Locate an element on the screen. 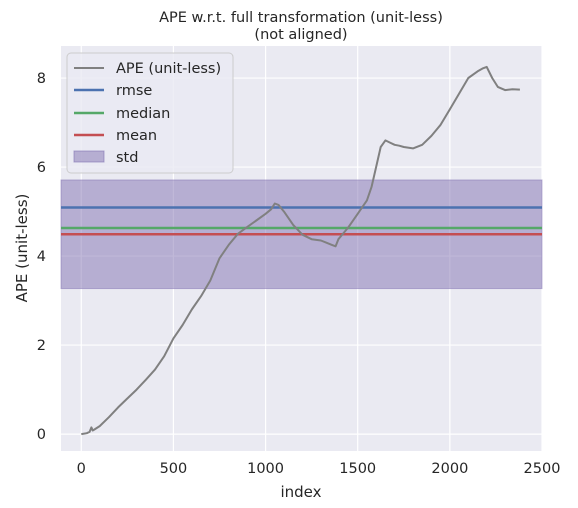  x-axis-label: index is located at coordinates (300, 492).